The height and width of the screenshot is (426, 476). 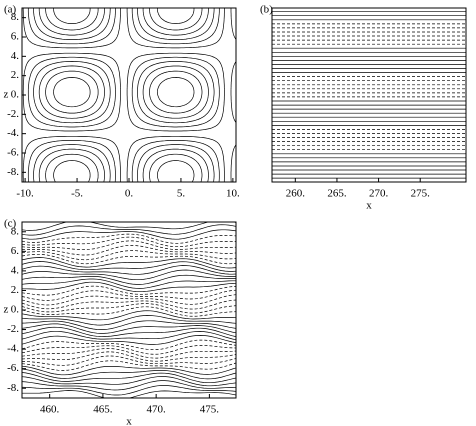 What do you see at coordinates (379, 194) in the screenshot?
I see `x-tick-label: 270.` at bounding box center [379, 194].